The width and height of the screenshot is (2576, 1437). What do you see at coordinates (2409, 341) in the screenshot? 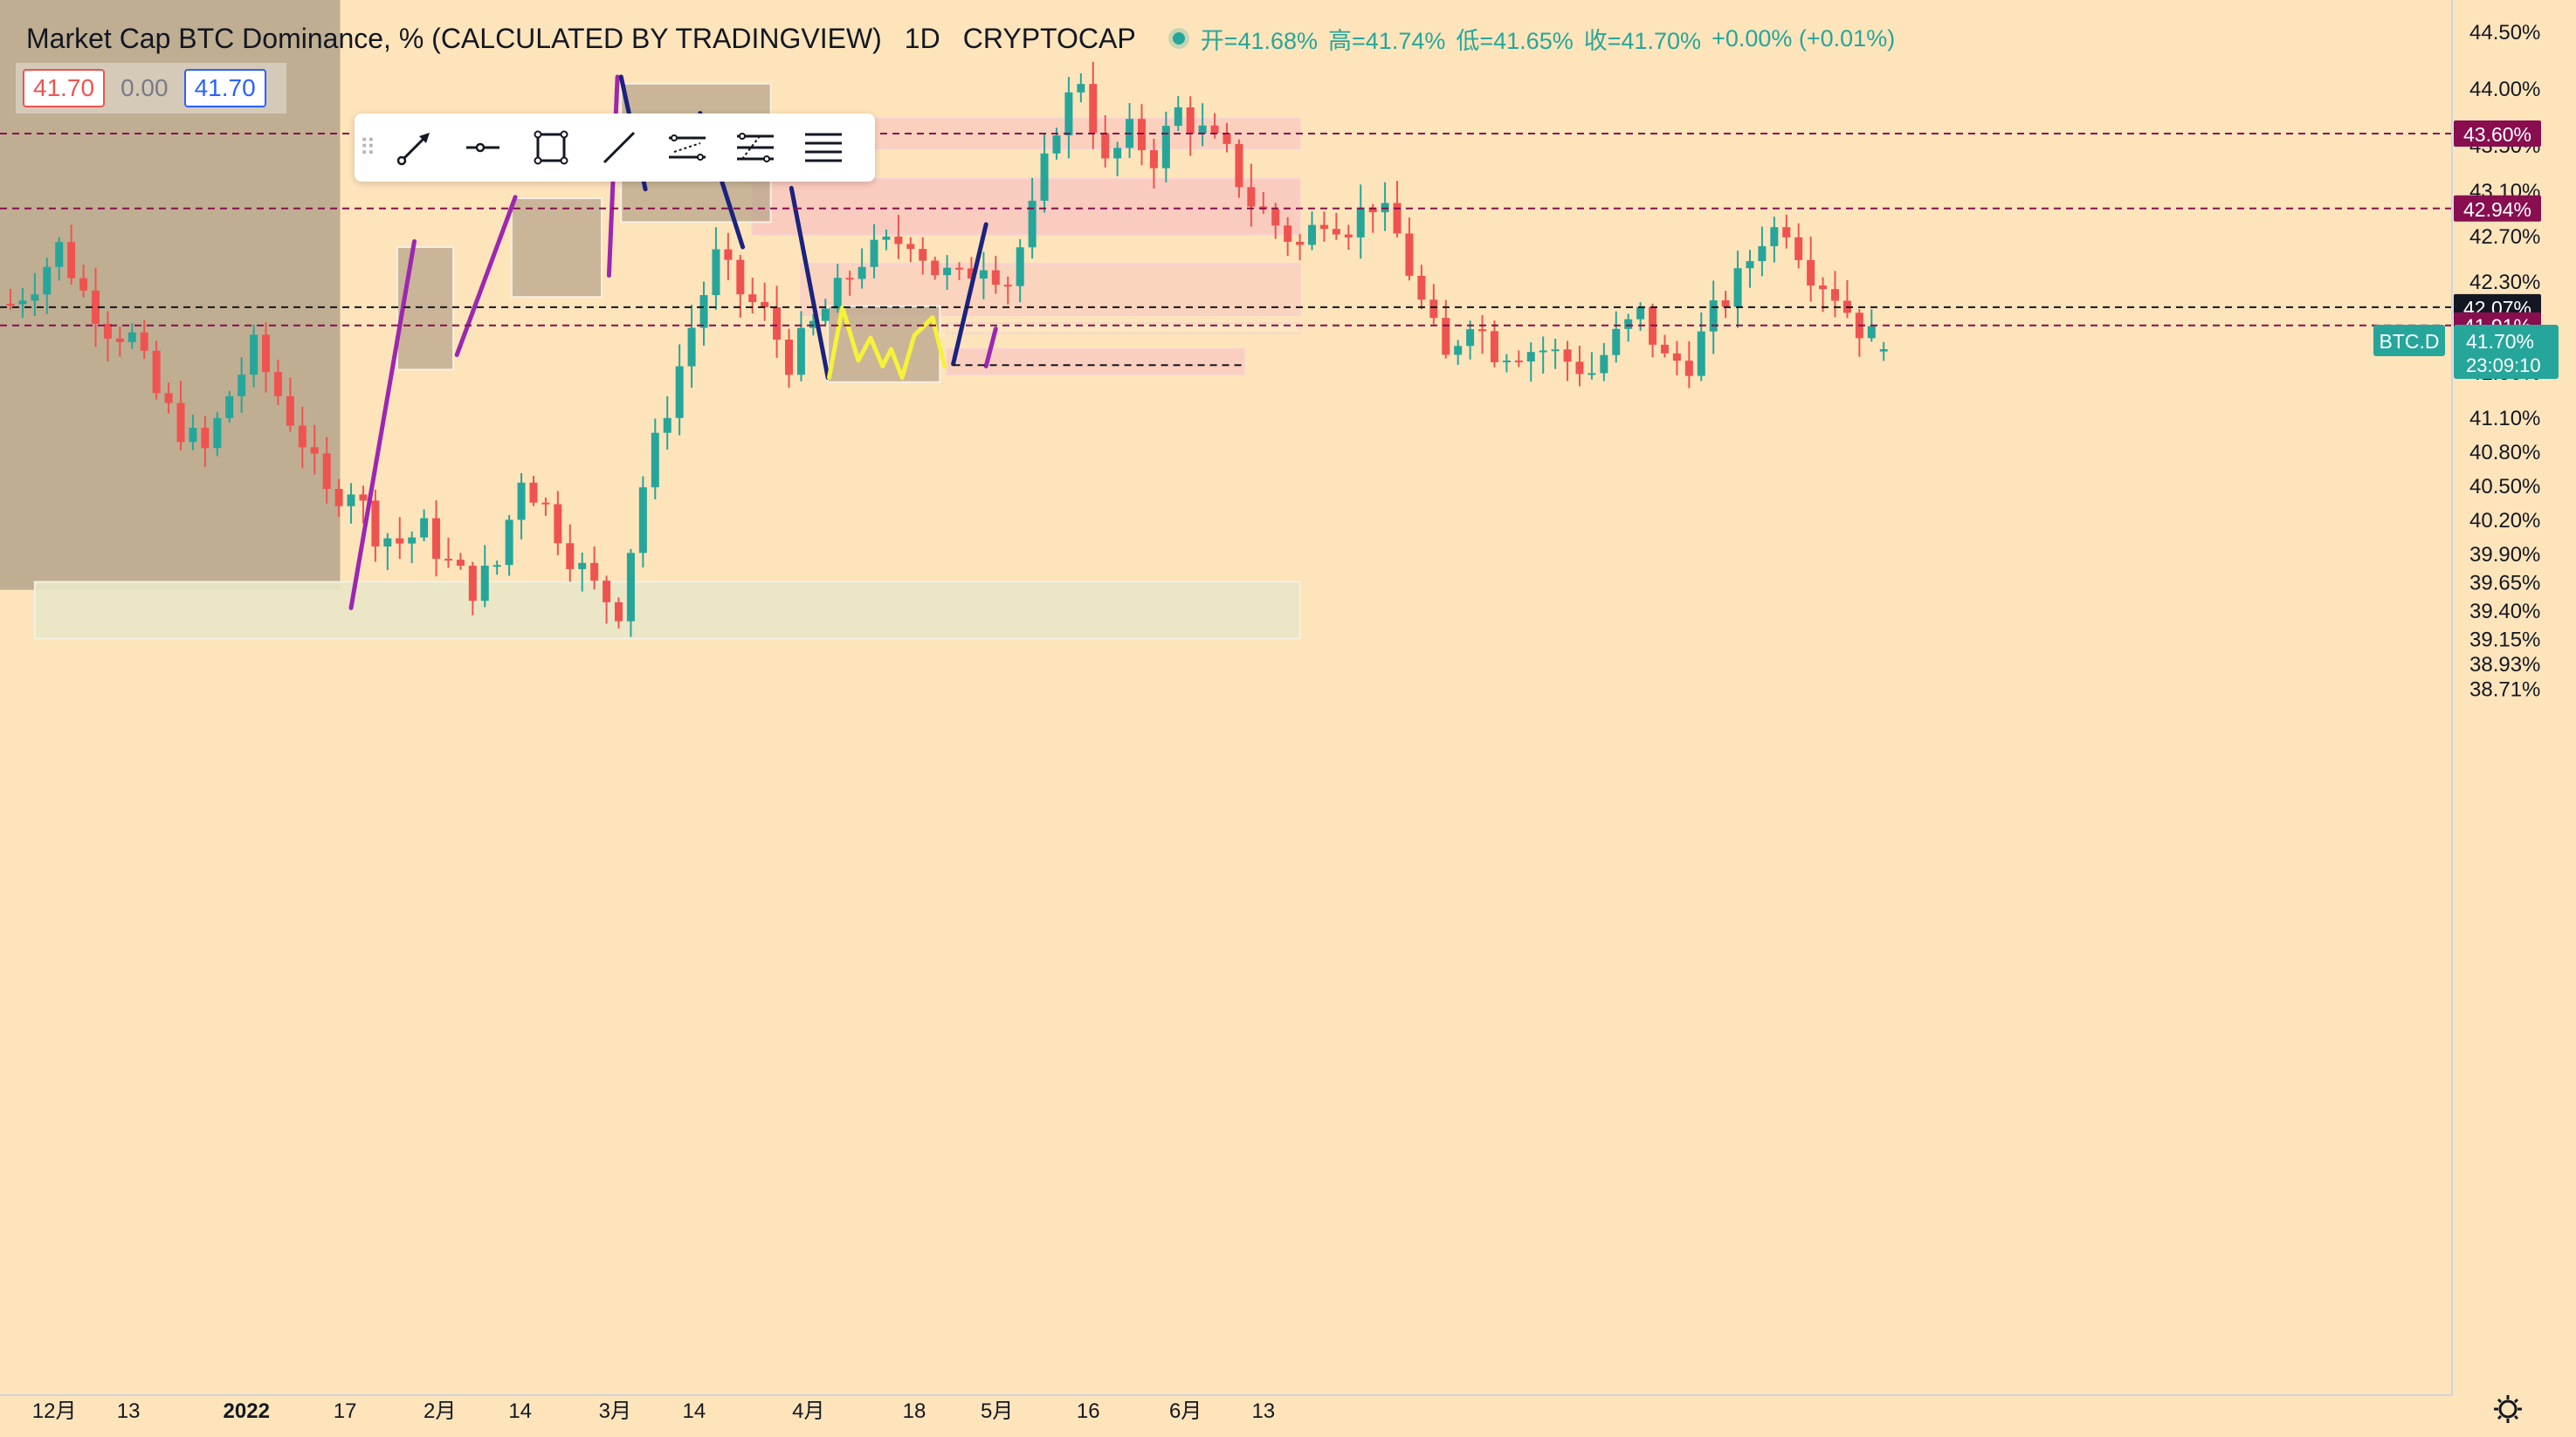
I see `symbol-badge: BTC.D` at bounding box center [2409, 341].